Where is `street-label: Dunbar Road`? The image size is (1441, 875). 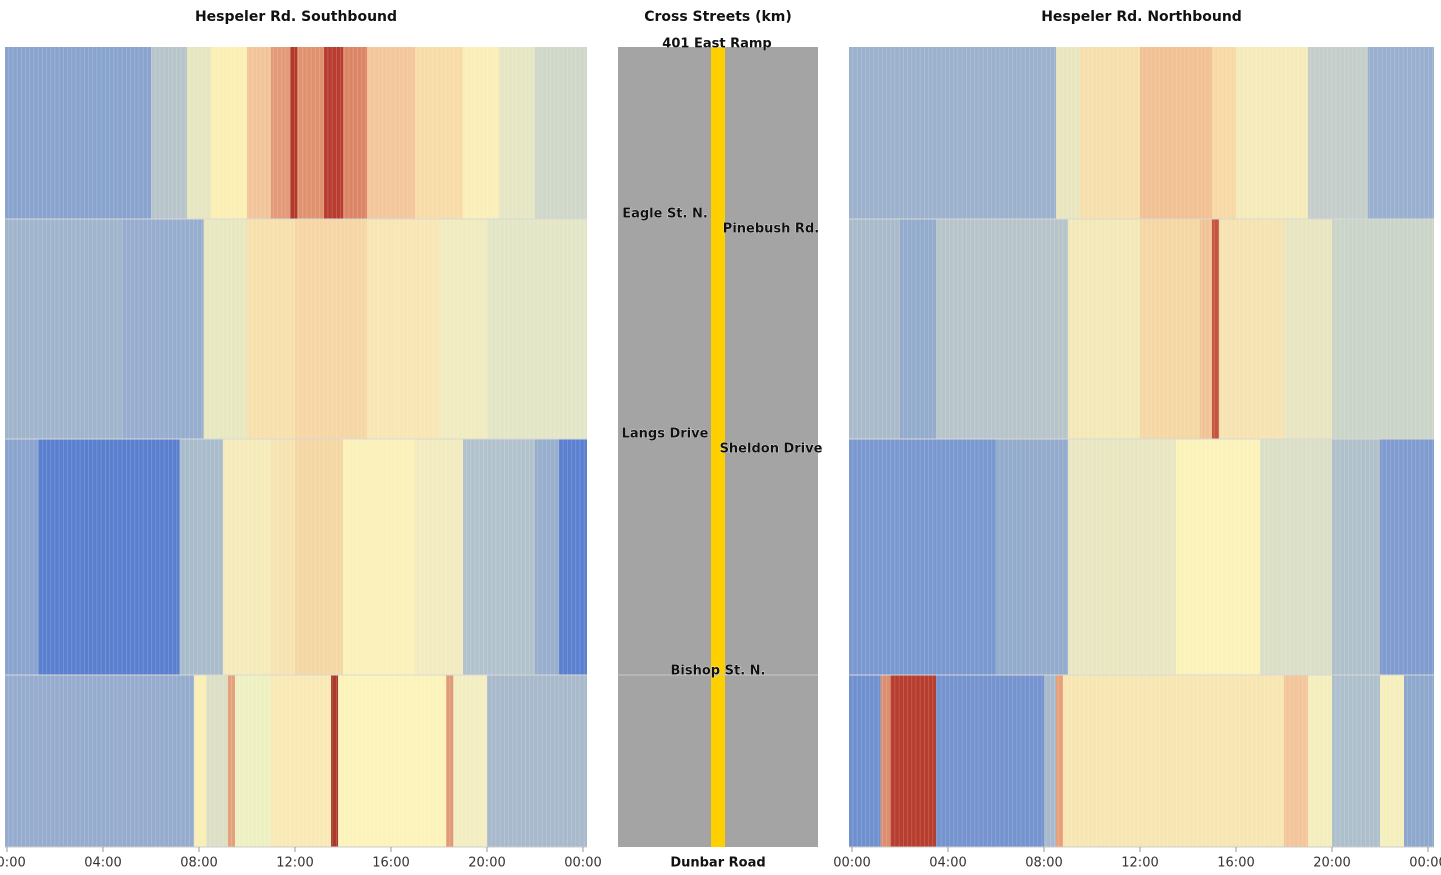
street-label: Dunbar Road is located at coordinates (717, 863).